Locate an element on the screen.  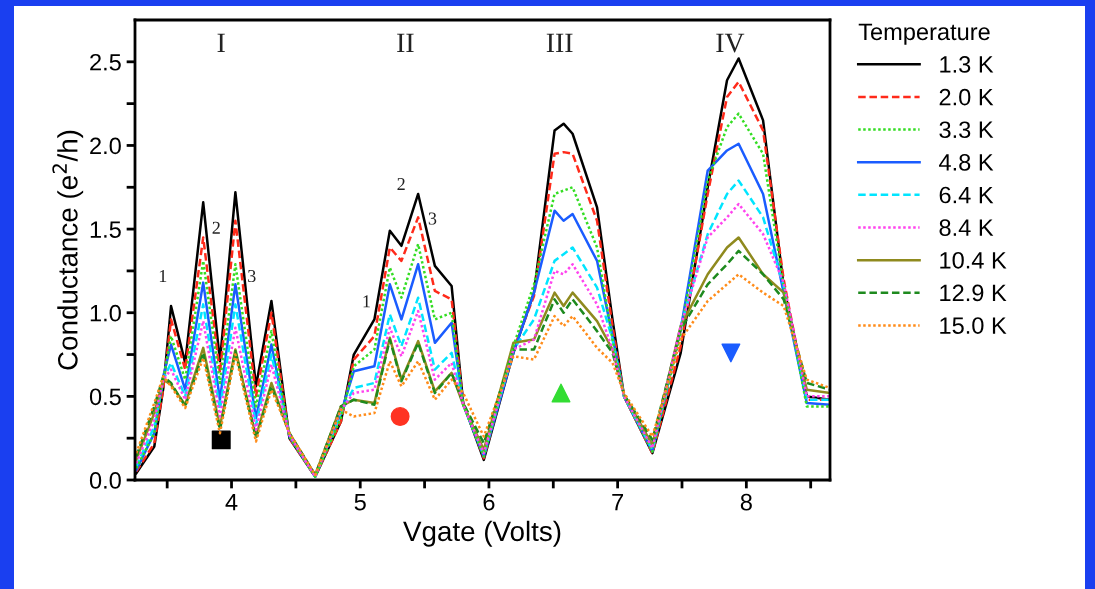
x-tick-label: 8 is located at coordinates (746, 502).